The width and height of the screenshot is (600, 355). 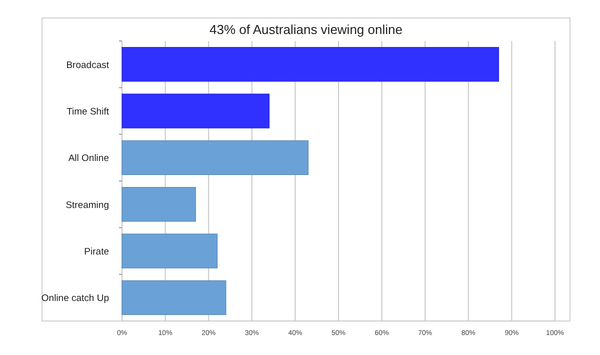 What do you see at coordinates (96, 252) in the screenshot?
I see `y-tick-label: Pirate` at bounding box center [96, 252].